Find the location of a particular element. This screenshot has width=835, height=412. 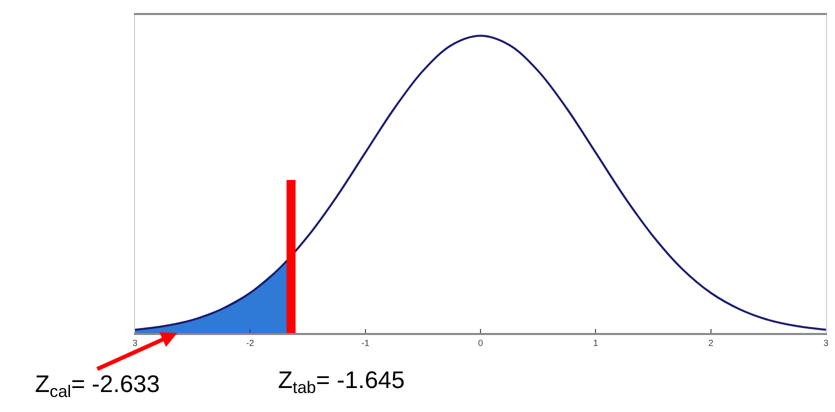

annotation: Z$_{tab}$= -1.645 is located at coordinates (341, 382).